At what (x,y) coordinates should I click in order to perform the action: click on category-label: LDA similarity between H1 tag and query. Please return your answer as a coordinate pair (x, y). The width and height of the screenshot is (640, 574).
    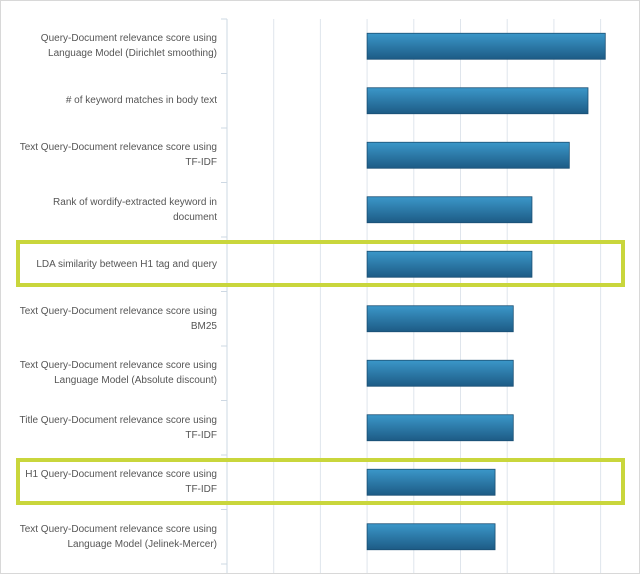
    Looking at the image, I should click on (126, 264).